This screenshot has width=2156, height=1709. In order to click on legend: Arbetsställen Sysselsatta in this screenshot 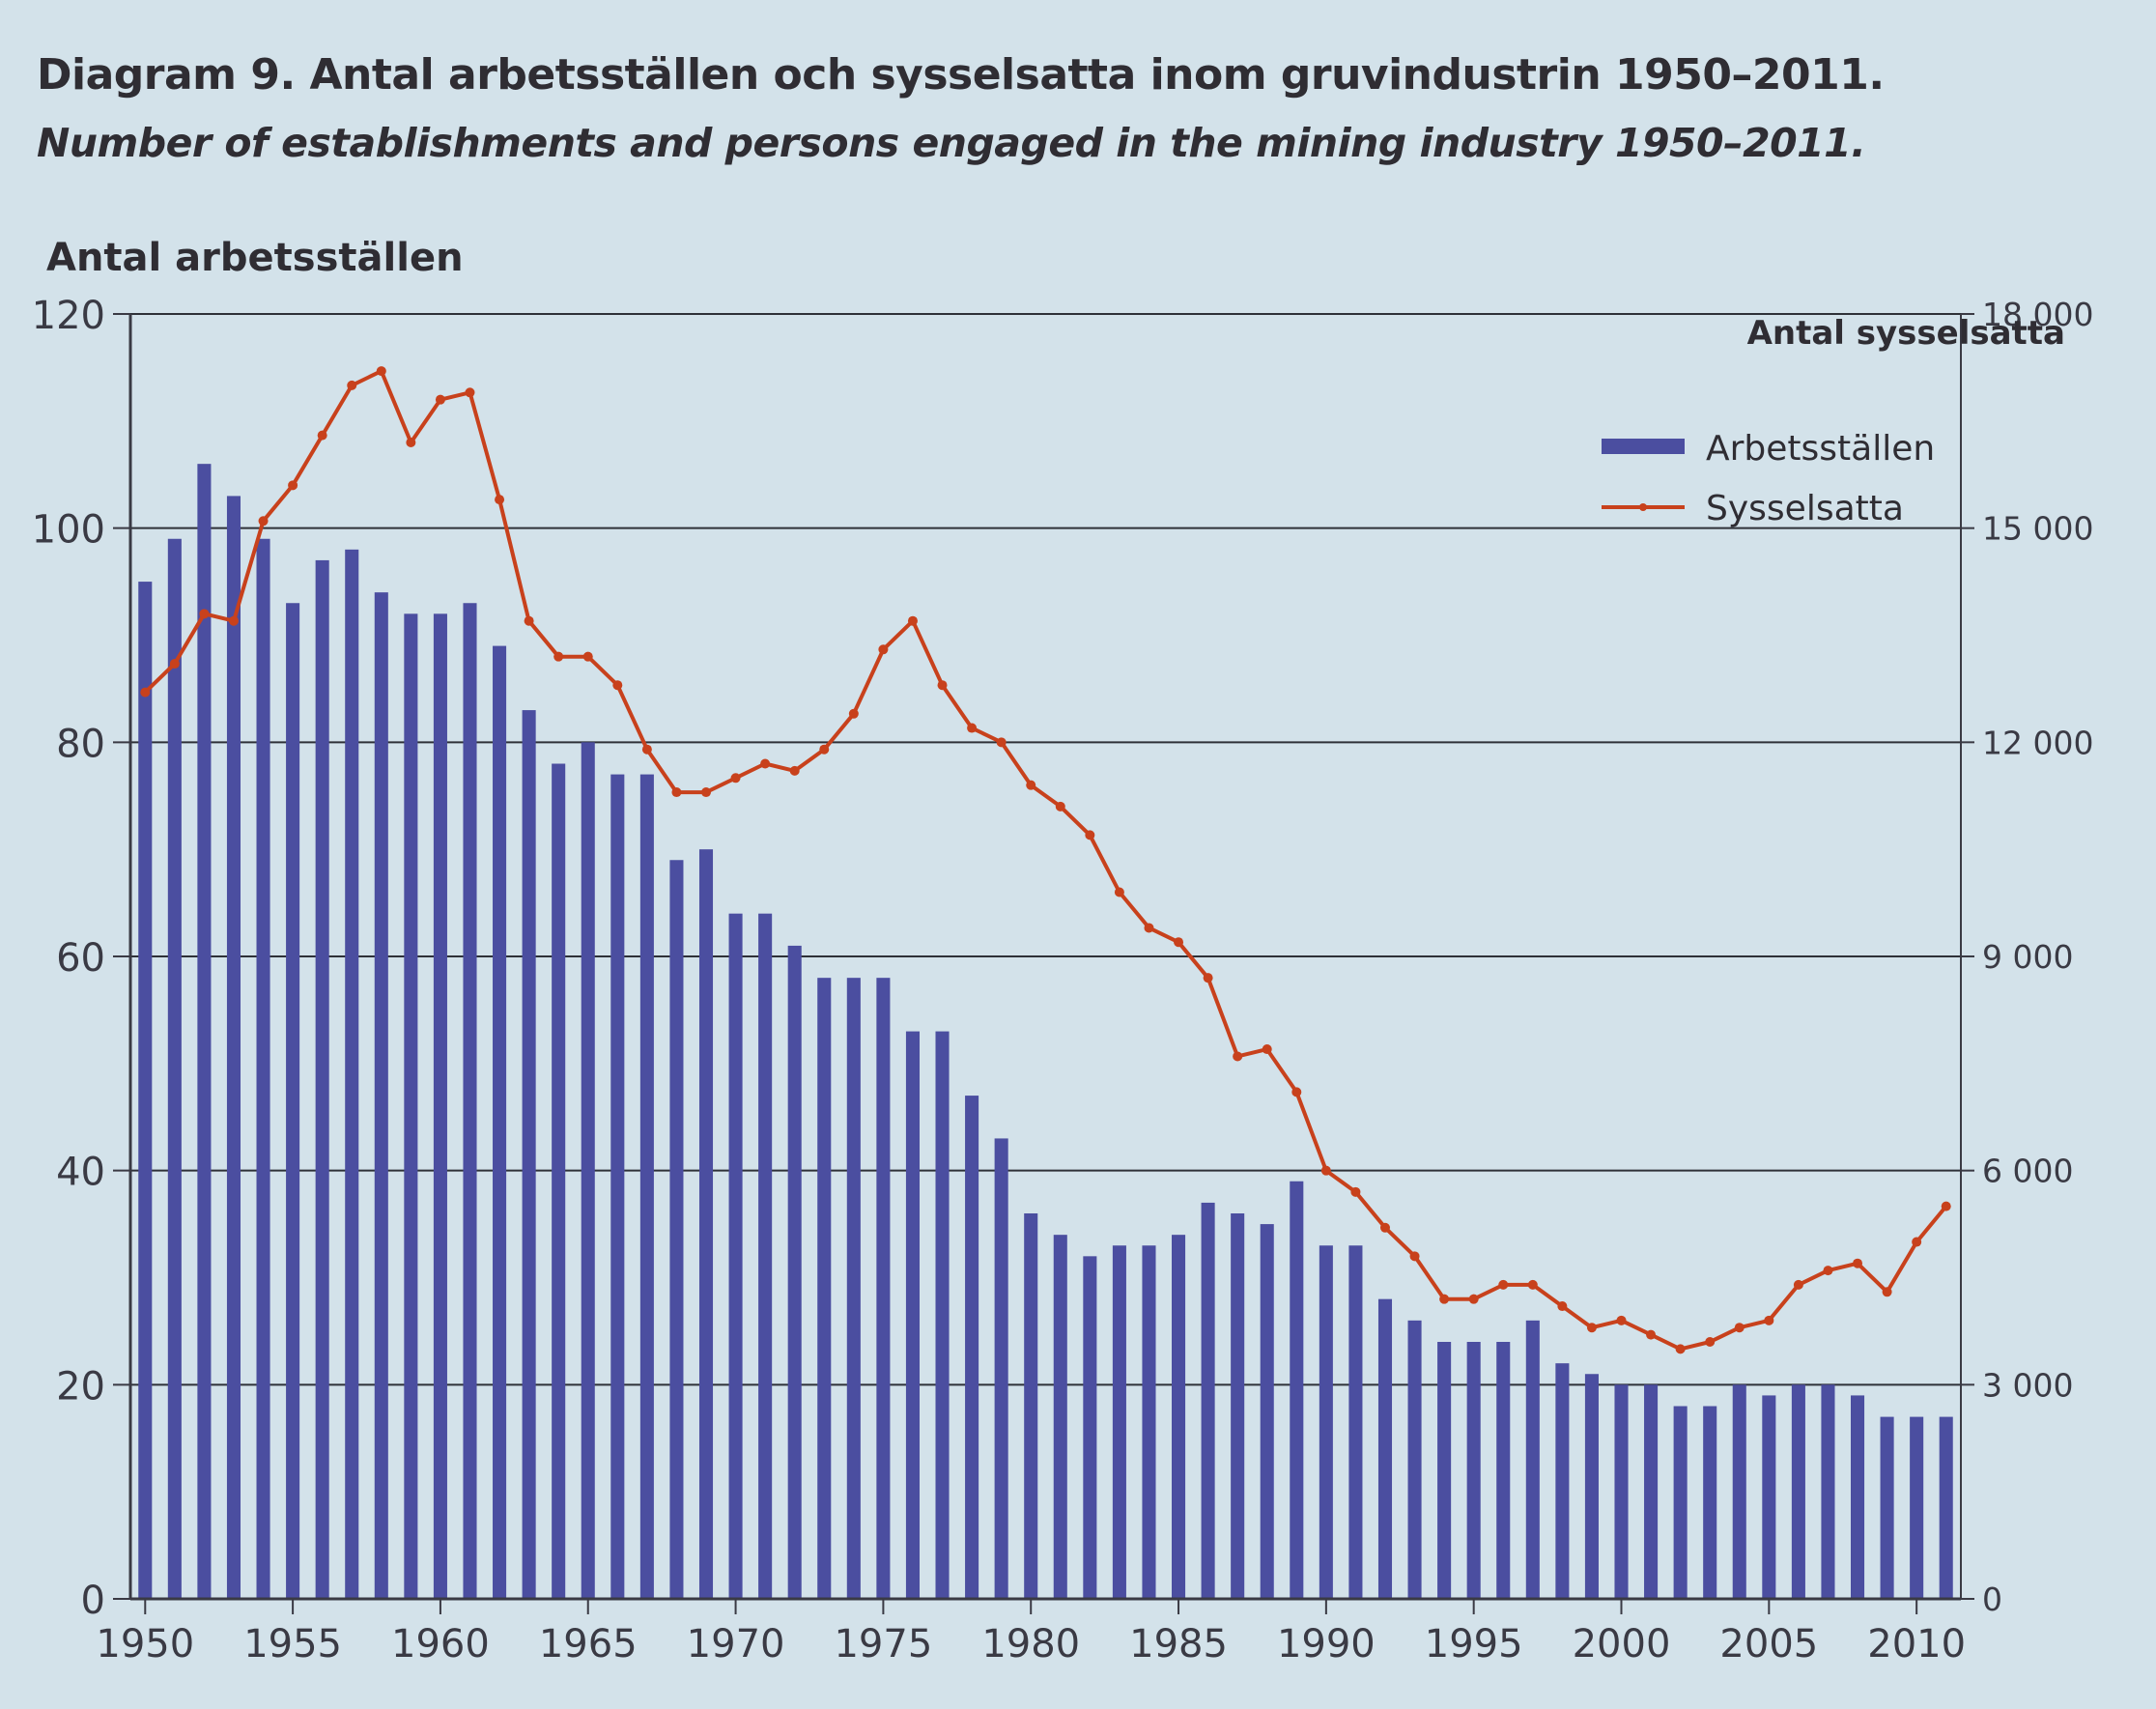, I will do `click(1768, 478)`.